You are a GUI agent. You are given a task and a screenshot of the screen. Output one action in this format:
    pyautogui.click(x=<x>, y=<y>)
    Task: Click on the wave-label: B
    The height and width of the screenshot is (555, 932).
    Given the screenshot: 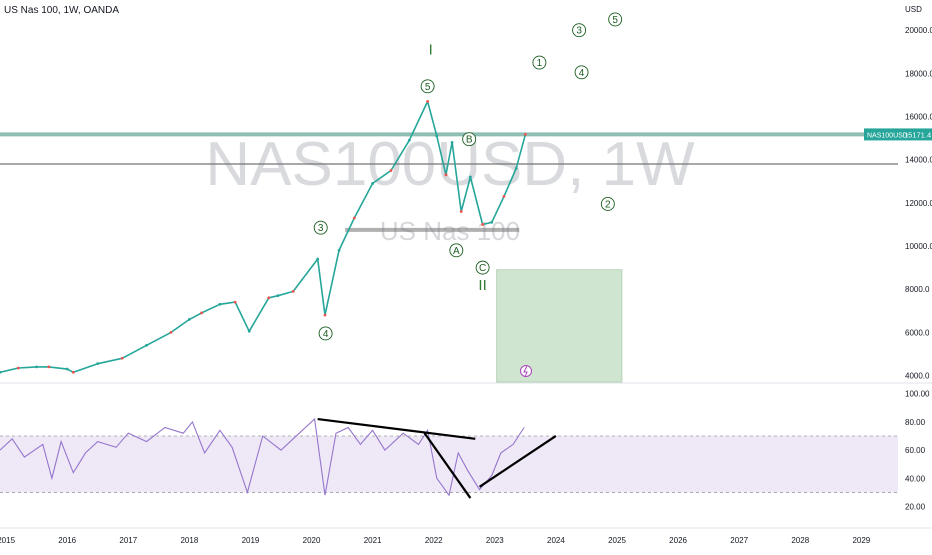 What is the action you would take?
    pyautogui.click(x=469, y=140)
    